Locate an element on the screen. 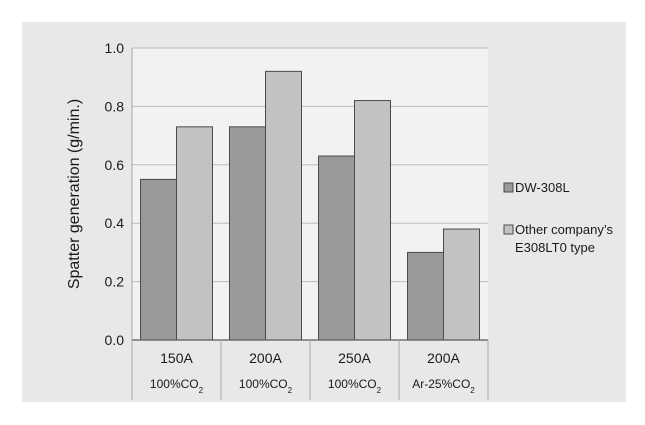 The height and width of the screenshot is (425, 645). y-tick-label: 0.6 is located at coordinates (115, 165).